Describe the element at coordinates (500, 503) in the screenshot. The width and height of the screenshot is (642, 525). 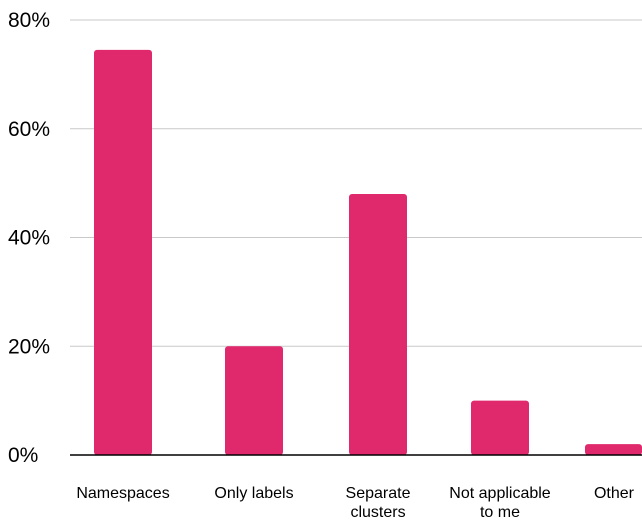
I see `x-tick-label: Not applicable to me` at that location.